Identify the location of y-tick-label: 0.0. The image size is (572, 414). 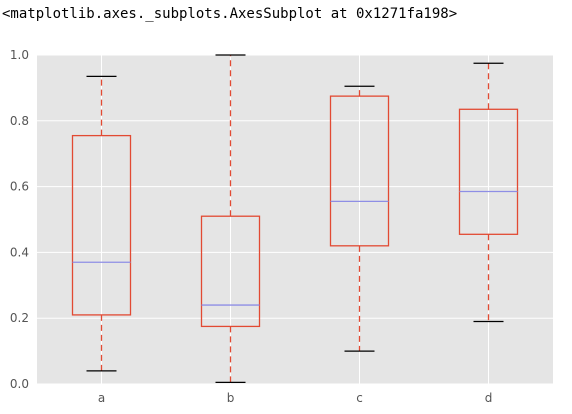
(19, 384).